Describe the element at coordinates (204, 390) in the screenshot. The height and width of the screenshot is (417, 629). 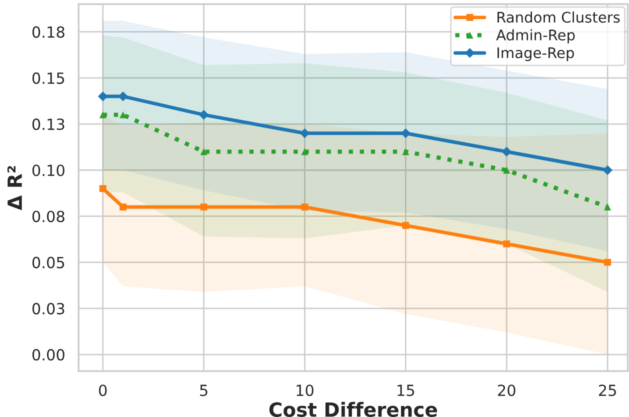
I see `x-tick-label: 5` at that location.